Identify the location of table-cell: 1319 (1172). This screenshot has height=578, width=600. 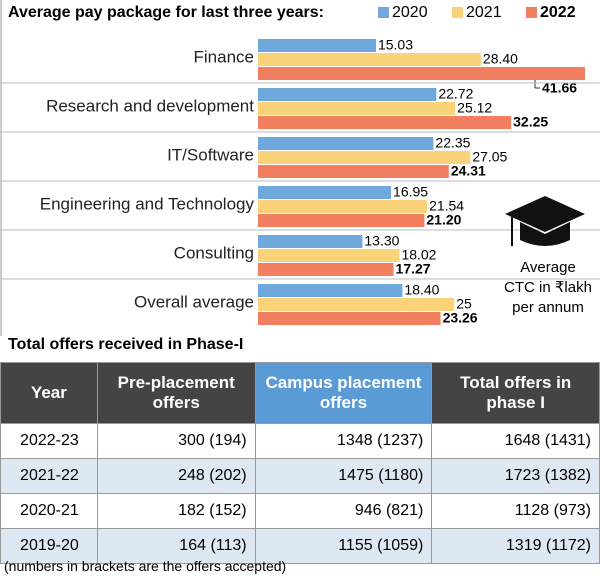
(515, 546).